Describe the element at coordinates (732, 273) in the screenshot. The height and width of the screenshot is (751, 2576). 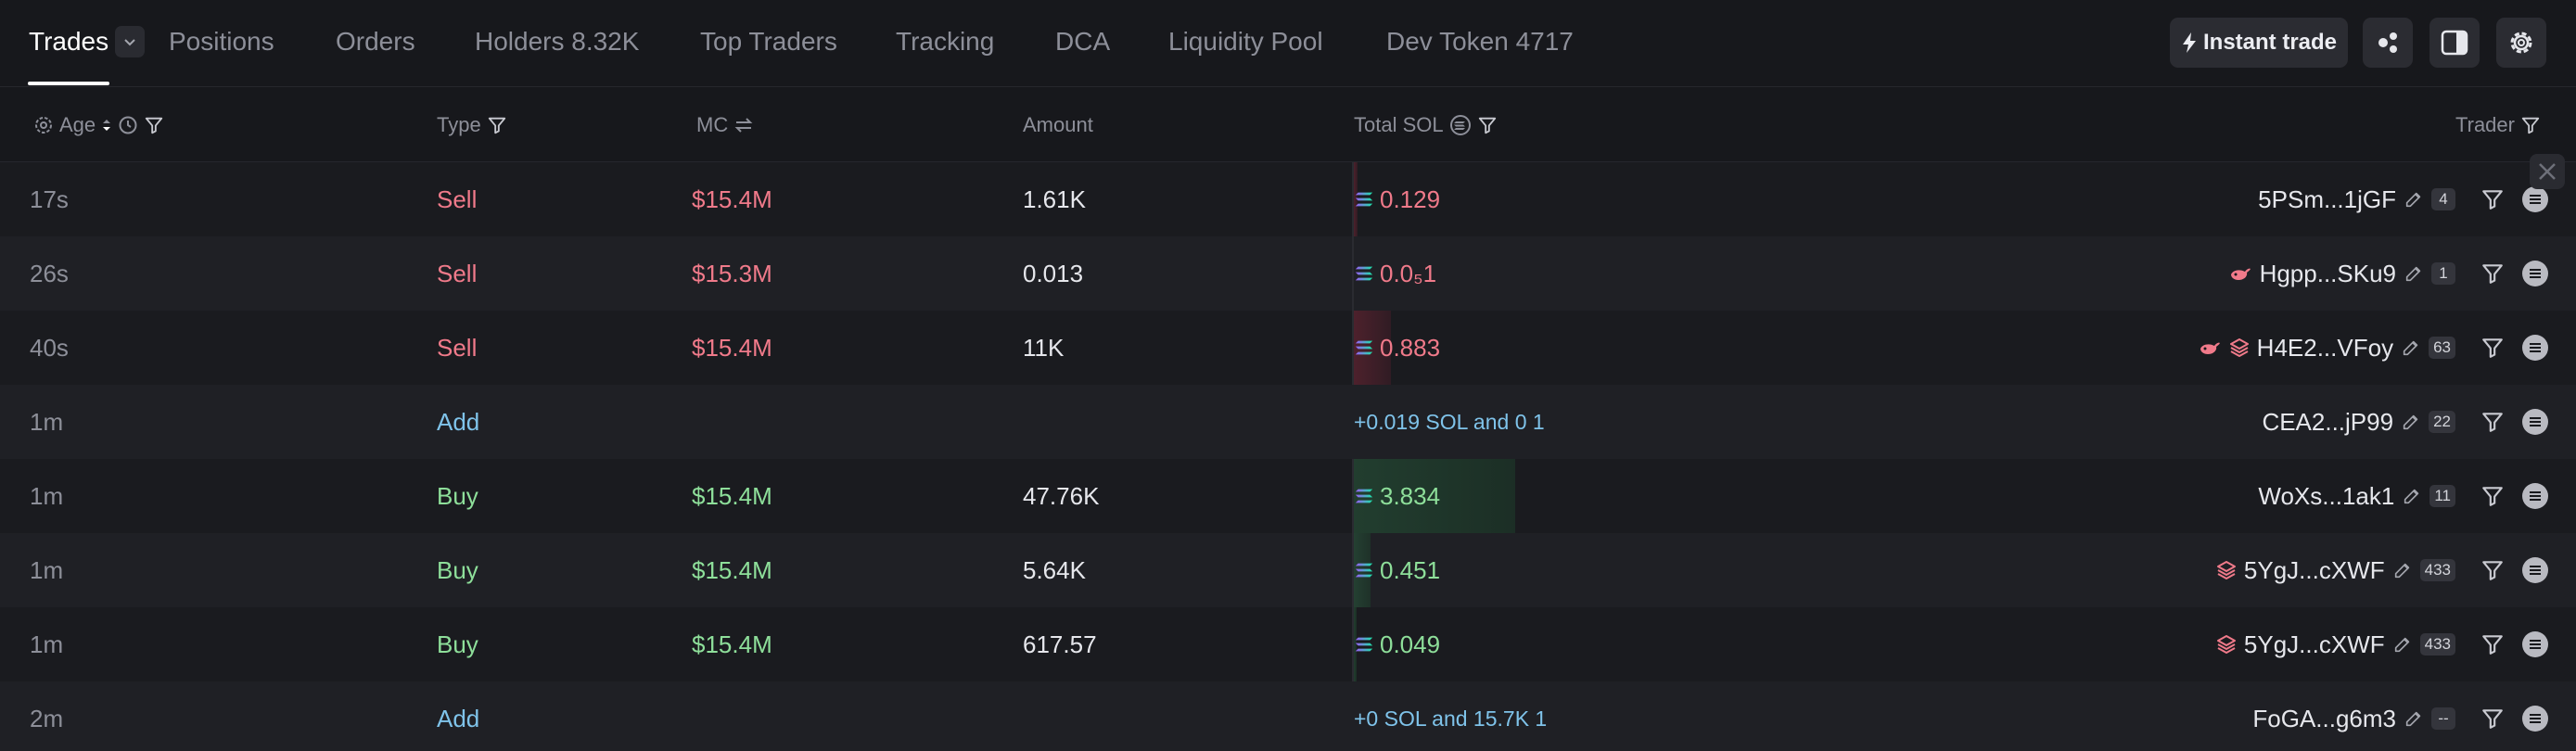
I see `mc-cell: $15.3M` at that location.